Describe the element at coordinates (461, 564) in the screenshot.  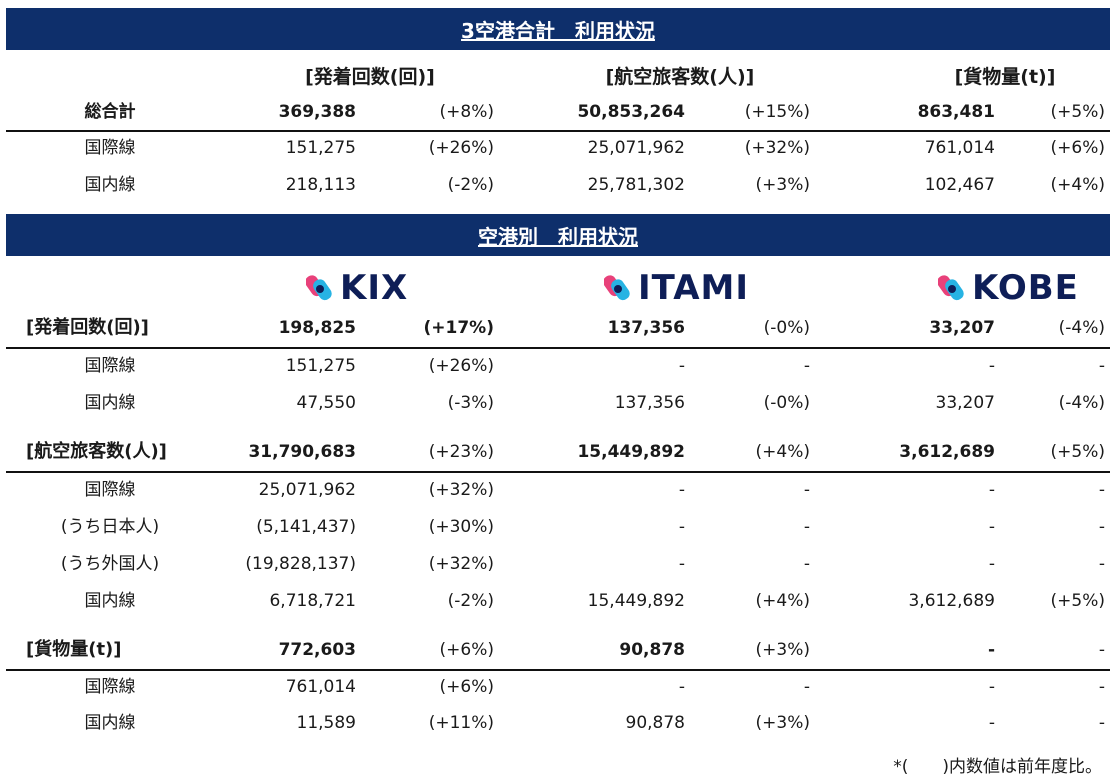
I see `airport-cell-kix-pct: (+32%)` at that location.